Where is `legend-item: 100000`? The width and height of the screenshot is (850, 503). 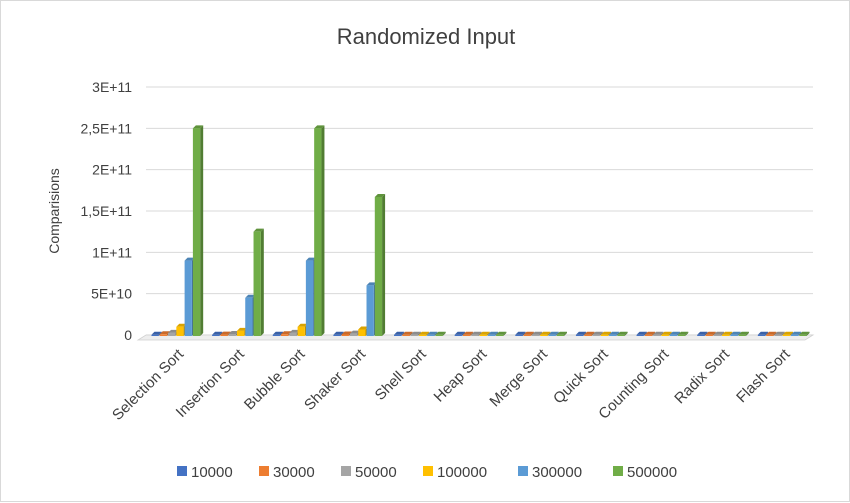
legend-item: 100000 is located at coordinates (455, 472).